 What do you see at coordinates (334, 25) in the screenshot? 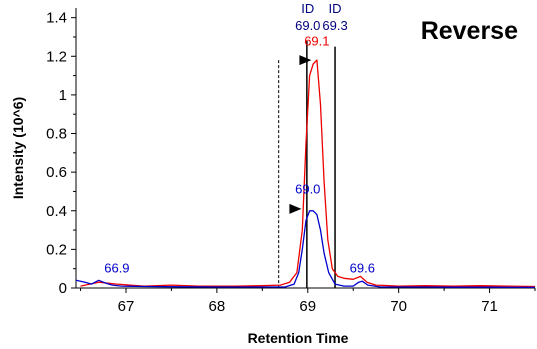
I see `peak-annotation: 69.3` at bounding box center [334, 25].